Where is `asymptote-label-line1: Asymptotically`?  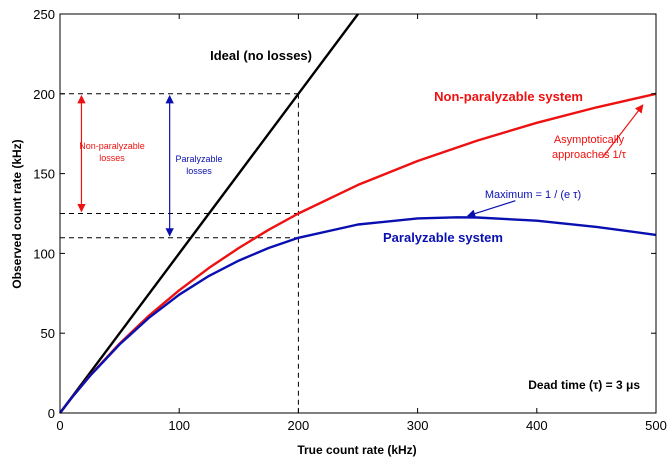 asymptote-label-line1: Asymptotically is located at coordinates (589, 140).